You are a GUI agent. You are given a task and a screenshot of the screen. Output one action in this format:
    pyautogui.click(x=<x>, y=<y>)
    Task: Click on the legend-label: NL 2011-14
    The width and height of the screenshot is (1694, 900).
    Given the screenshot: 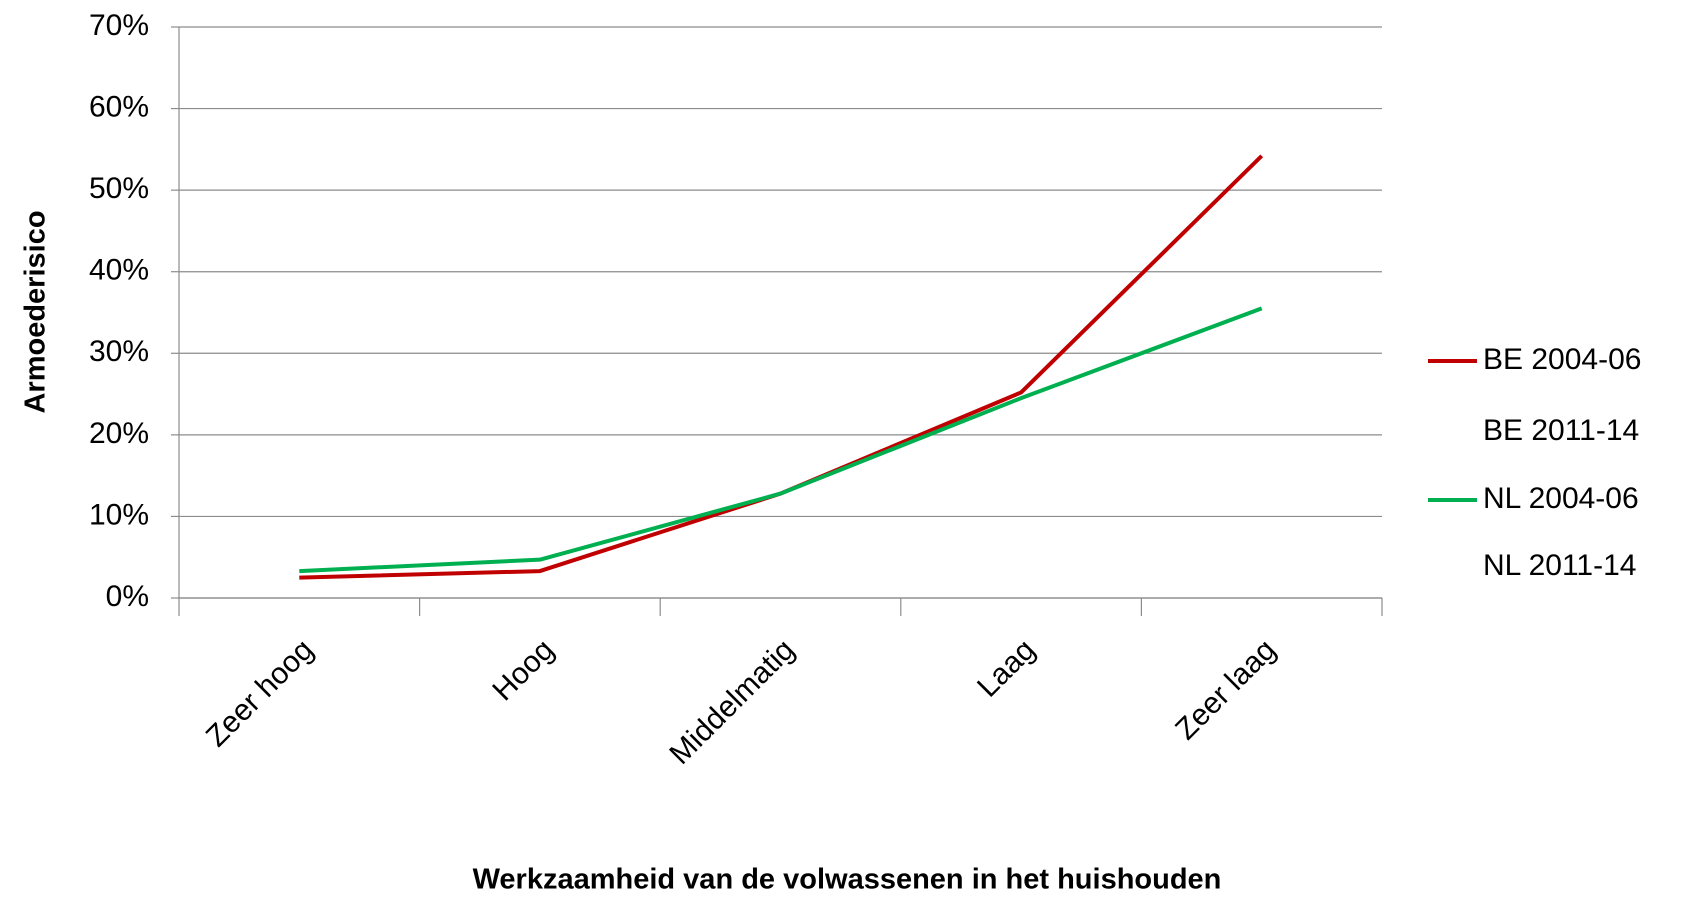 What is the action you would take?
    pyautogui.click(x=1559, y=565)
    